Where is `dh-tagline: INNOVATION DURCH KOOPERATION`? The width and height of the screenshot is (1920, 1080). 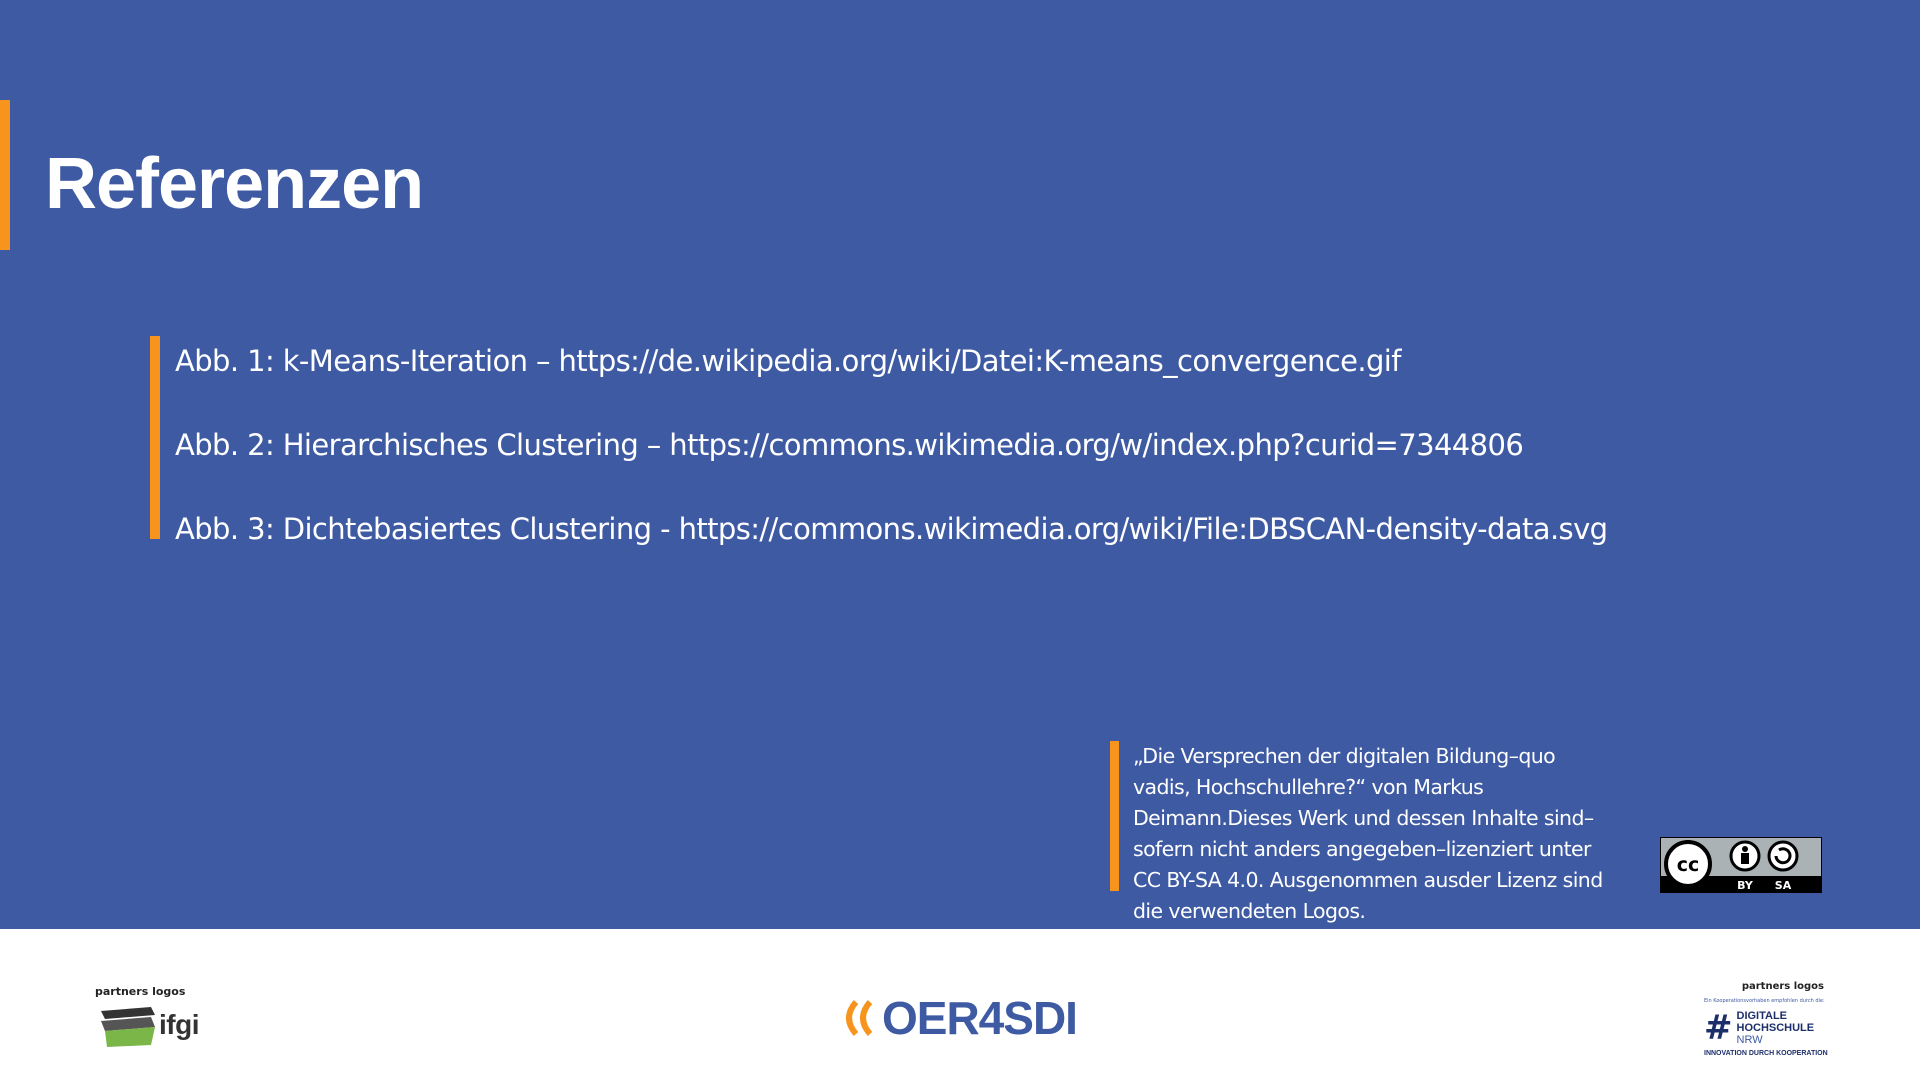
dh-tagline: INNOVATION DURCH KOOPERATION is located at coordinates (1766, 1053).